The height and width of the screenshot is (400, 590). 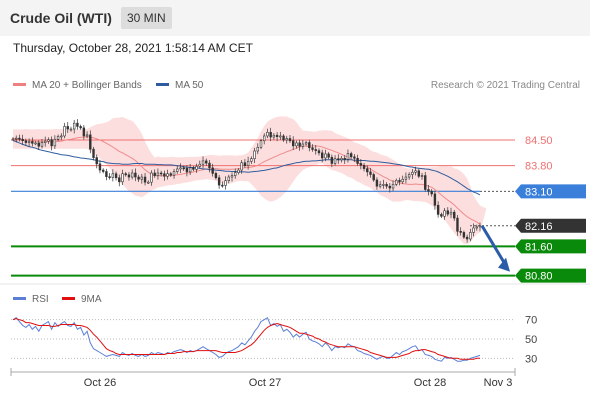 I want to click on legend-rsi: RSI, so click(x=31, y=299).